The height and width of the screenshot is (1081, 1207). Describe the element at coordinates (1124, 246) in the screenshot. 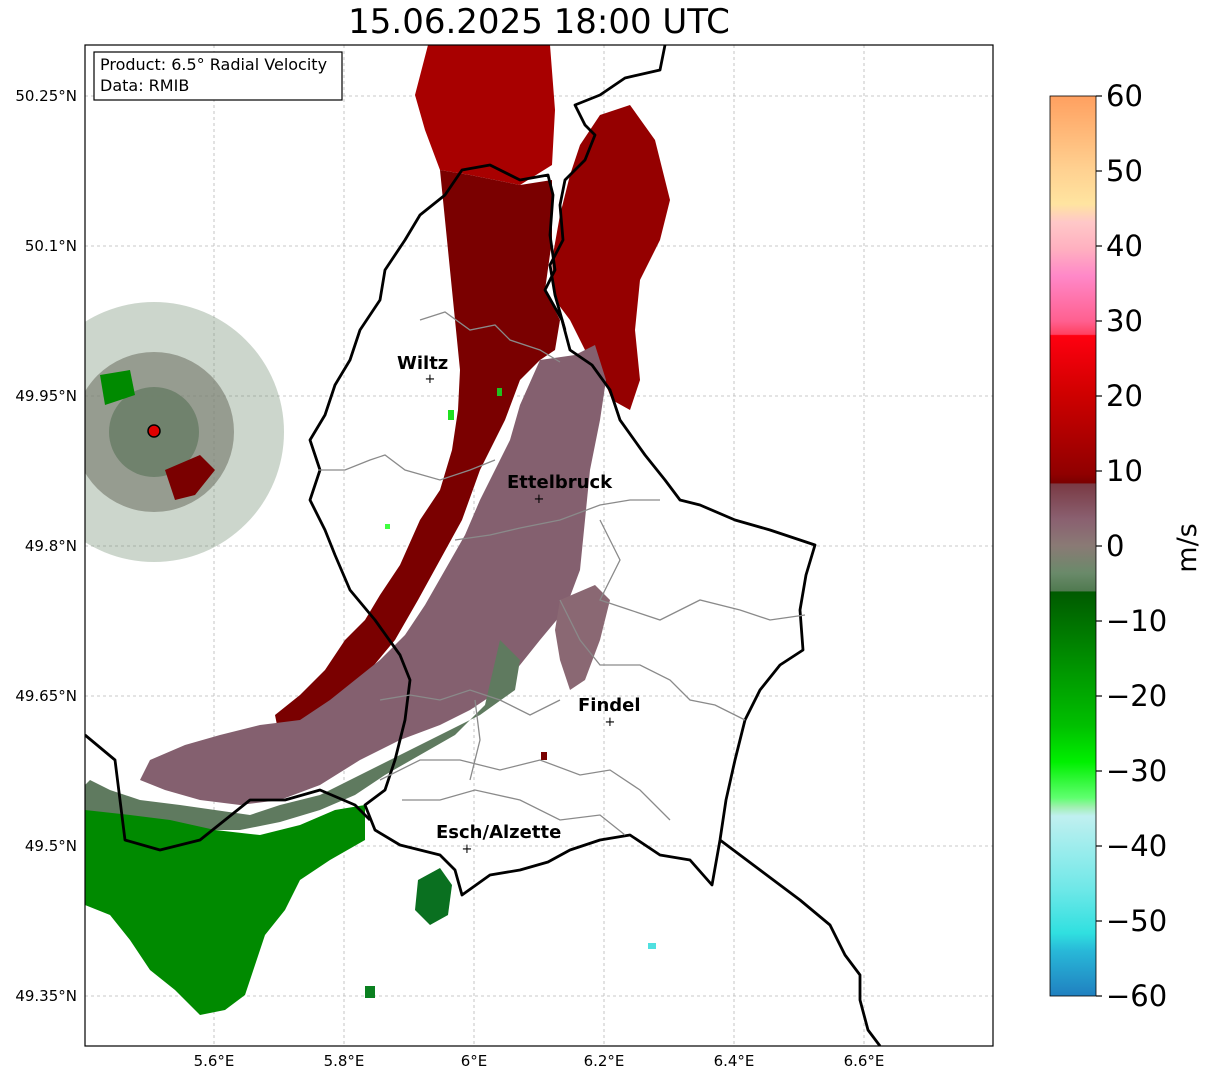

I see `colorbar-tick-label: 40` at that location.